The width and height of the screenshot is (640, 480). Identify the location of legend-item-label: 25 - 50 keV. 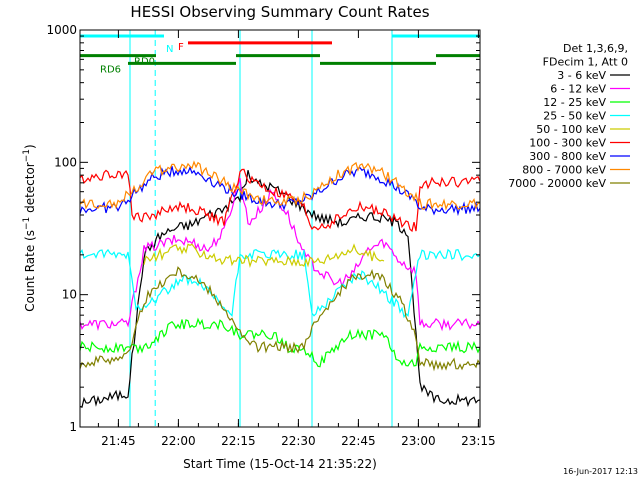
(574, 116).